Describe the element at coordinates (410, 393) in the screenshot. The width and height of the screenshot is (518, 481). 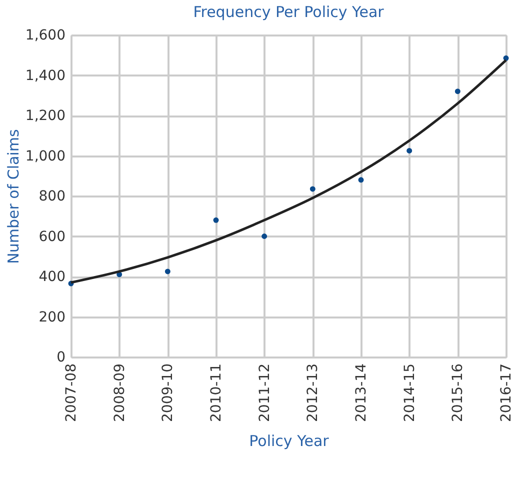
I see `x-tick-label: 2014-15` at that location.